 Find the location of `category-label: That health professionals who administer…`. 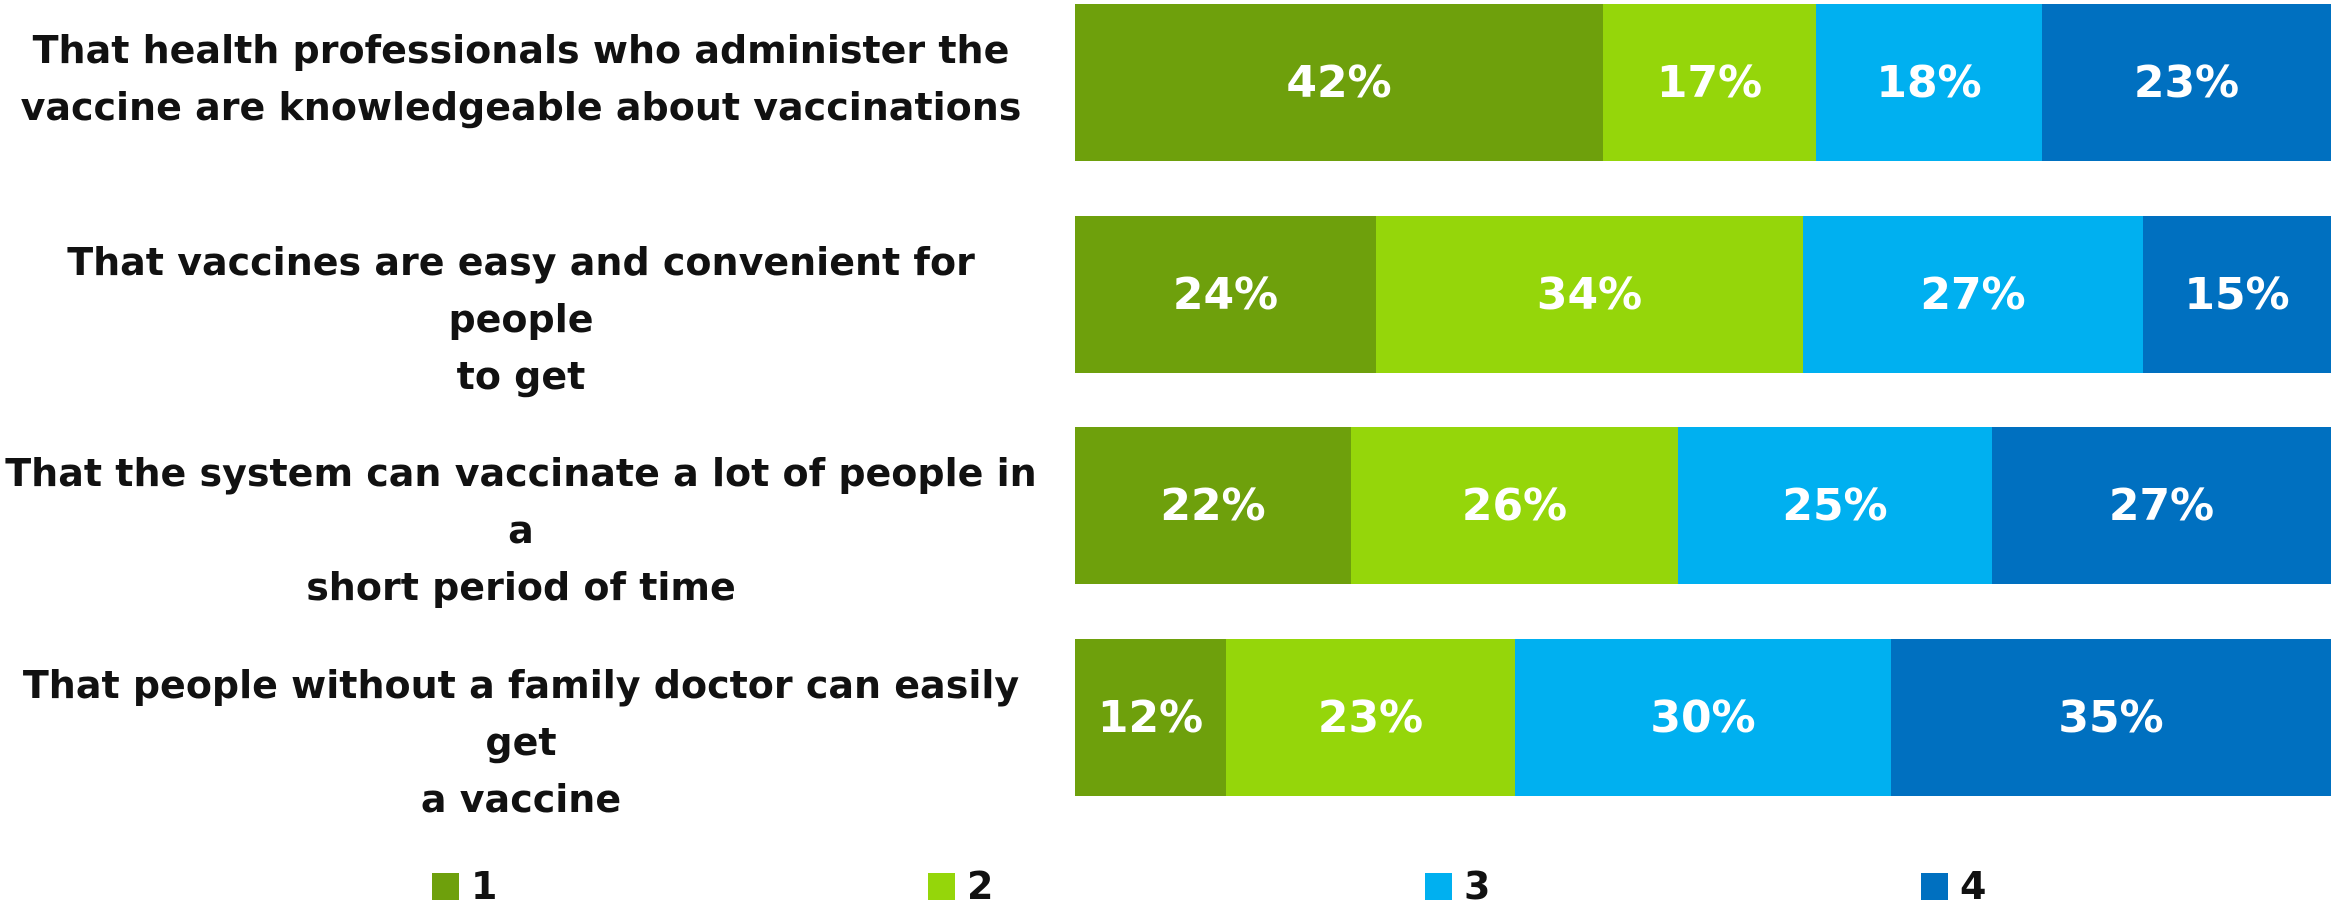

category-label: That health professionals who administer… is located at coordinates (521, 79).